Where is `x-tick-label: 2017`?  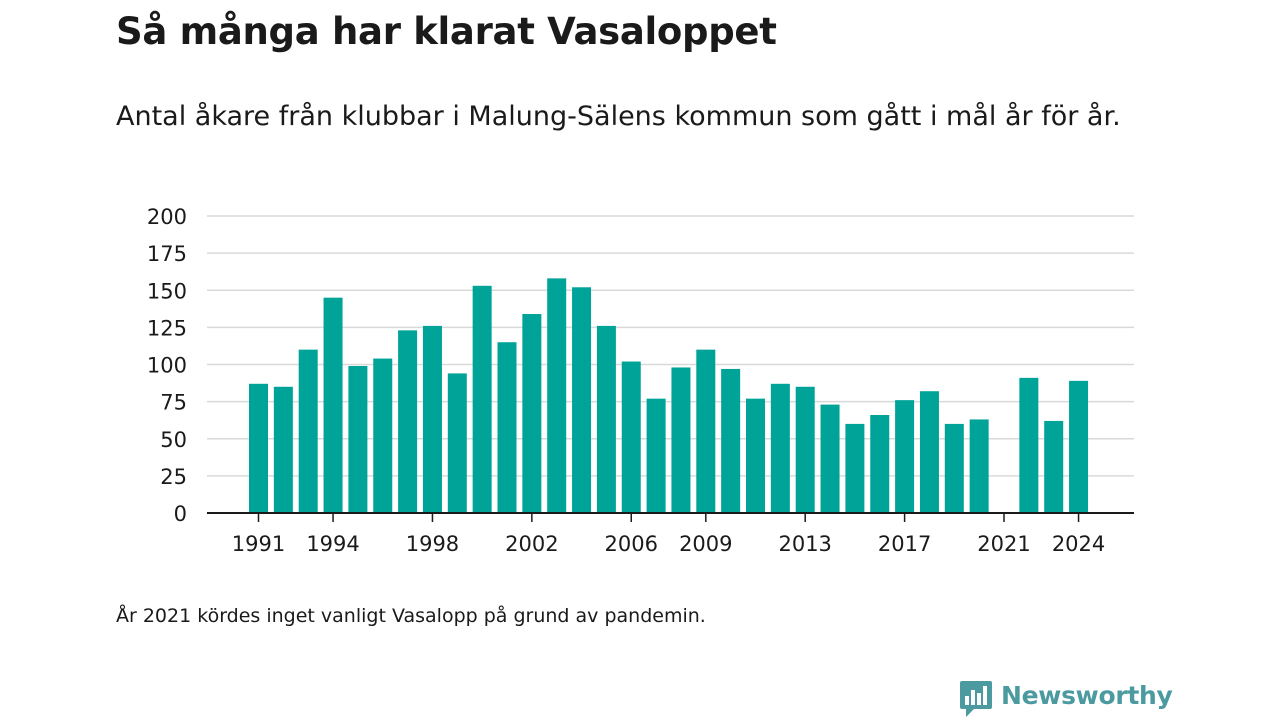 x-tick-label: 2017 is located at coordinates (904, 544).